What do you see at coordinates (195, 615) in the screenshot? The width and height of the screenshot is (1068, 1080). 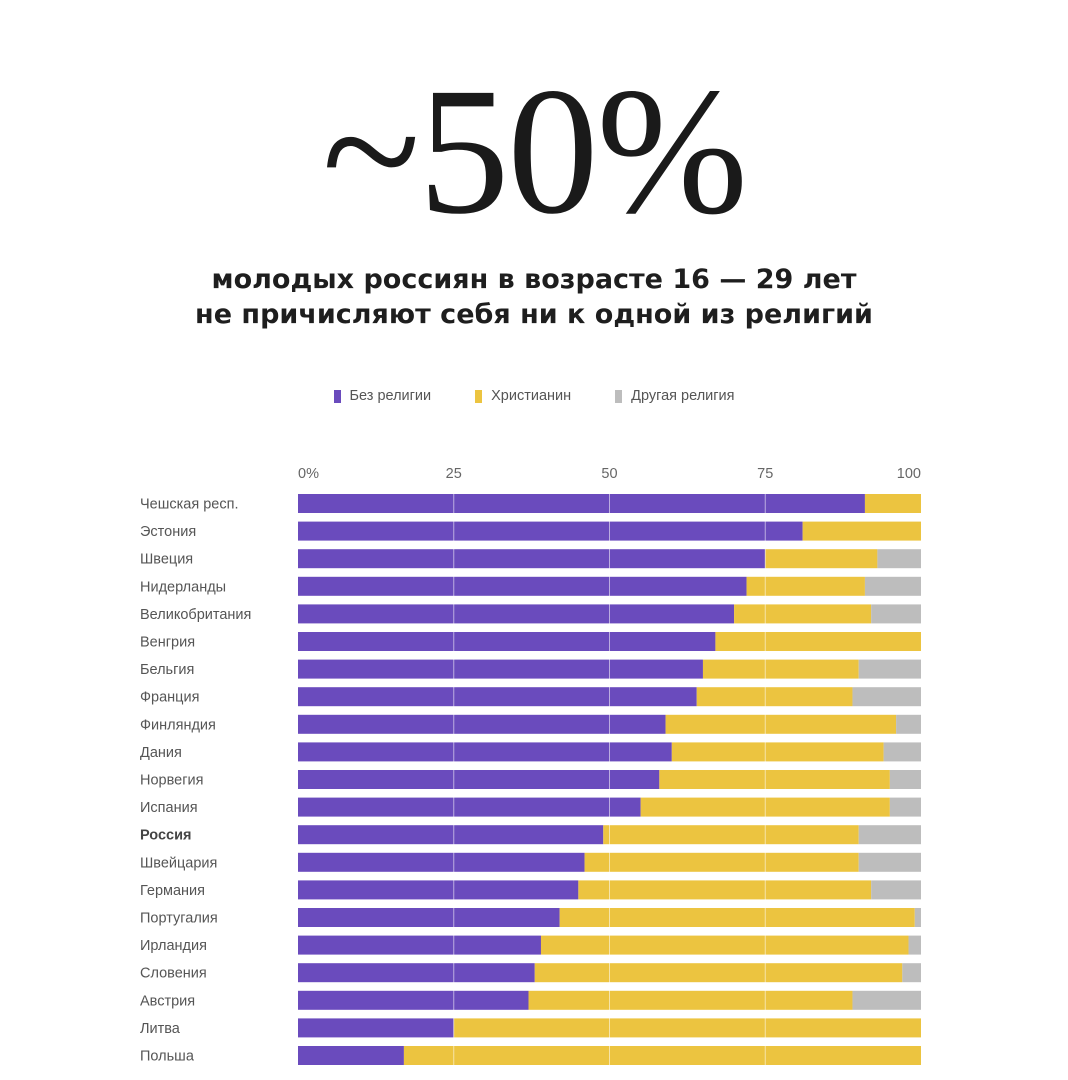 I see `country-label: Великобритания` at bounding box center [195, 615].